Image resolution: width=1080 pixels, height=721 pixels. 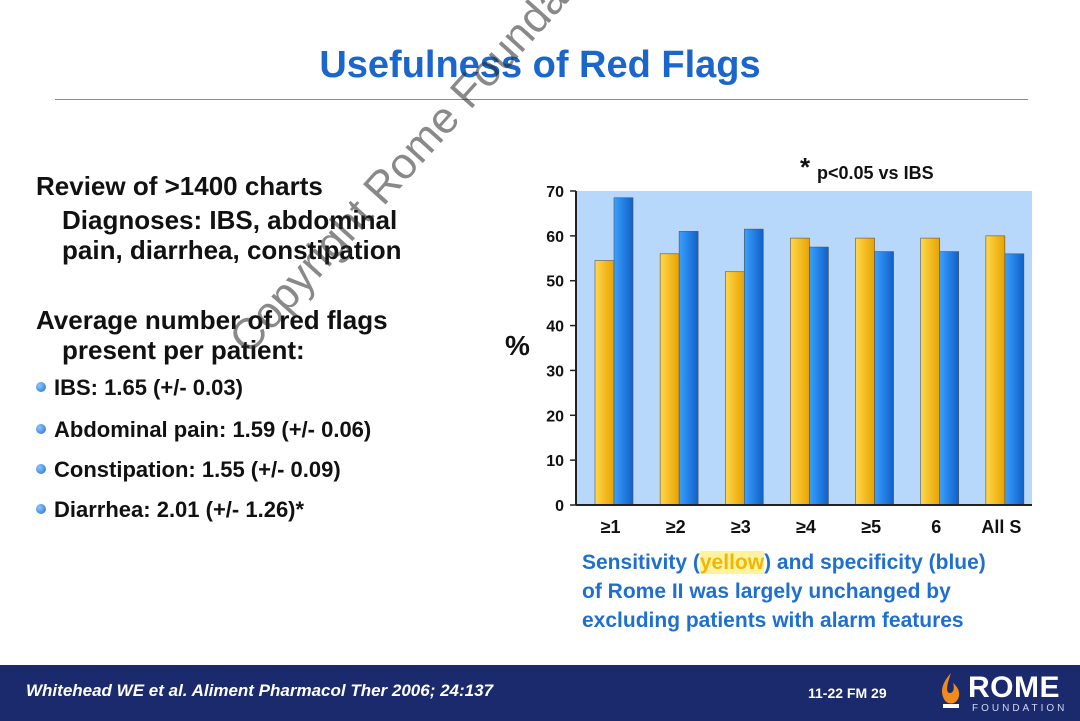 I want to click on y-tick-label: 10, so click(x=555, y=461).